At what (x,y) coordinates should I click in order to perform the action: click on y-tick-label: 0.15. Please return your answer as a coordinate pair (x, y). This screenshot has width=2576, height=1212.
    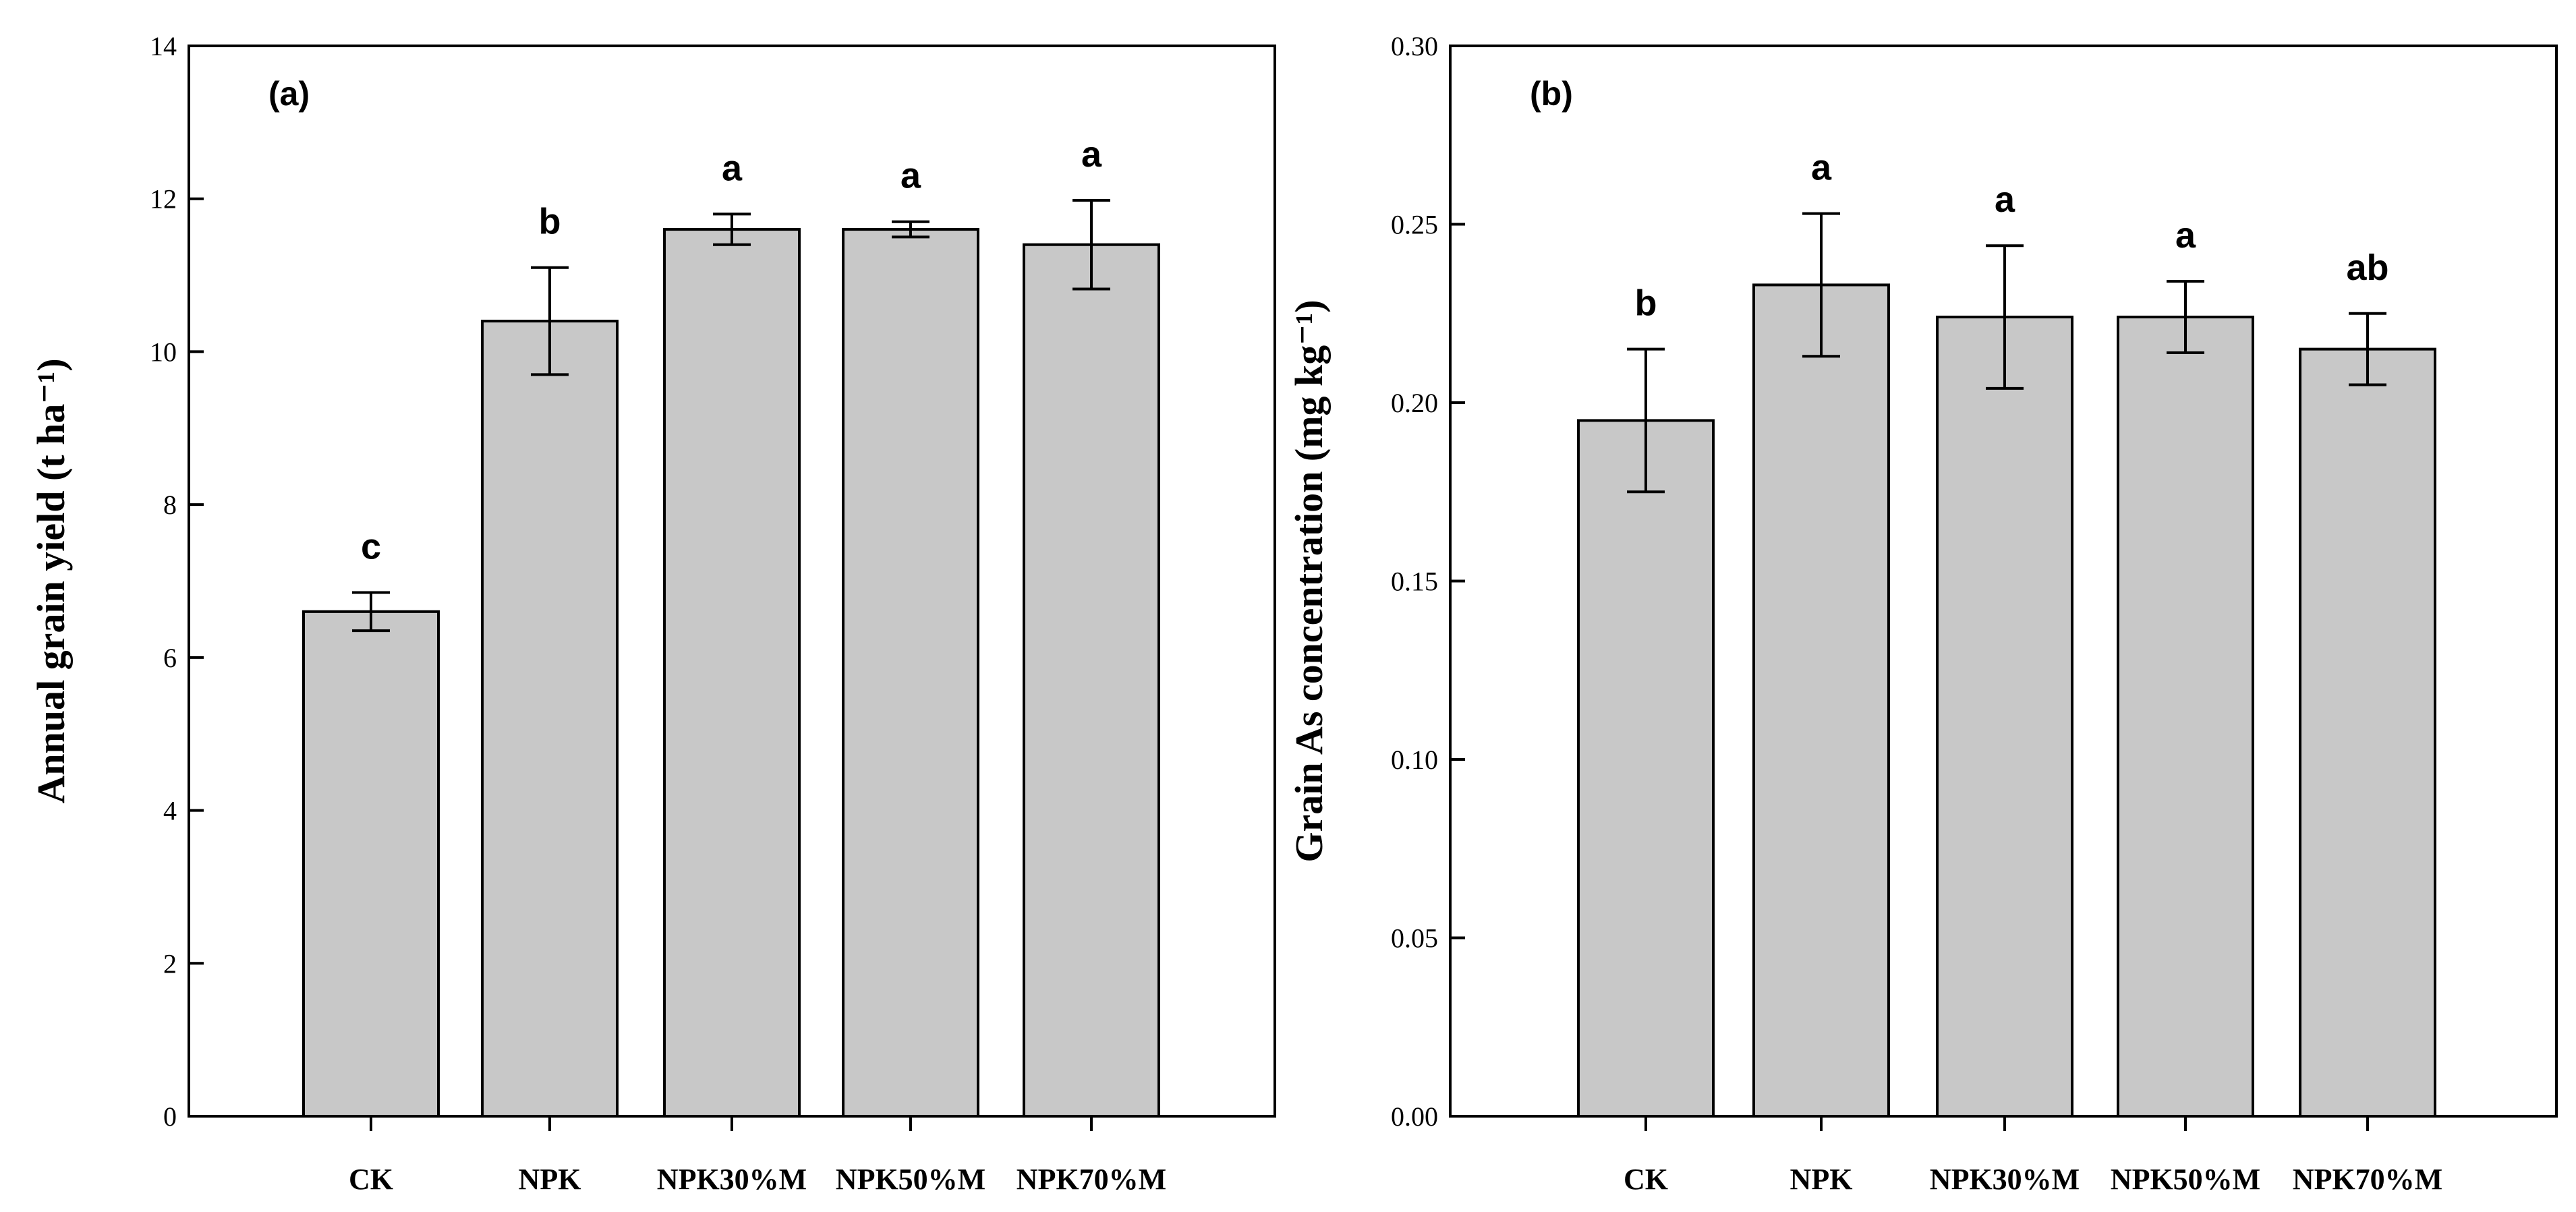
    Looking at the image, I should click on (1414, 582).